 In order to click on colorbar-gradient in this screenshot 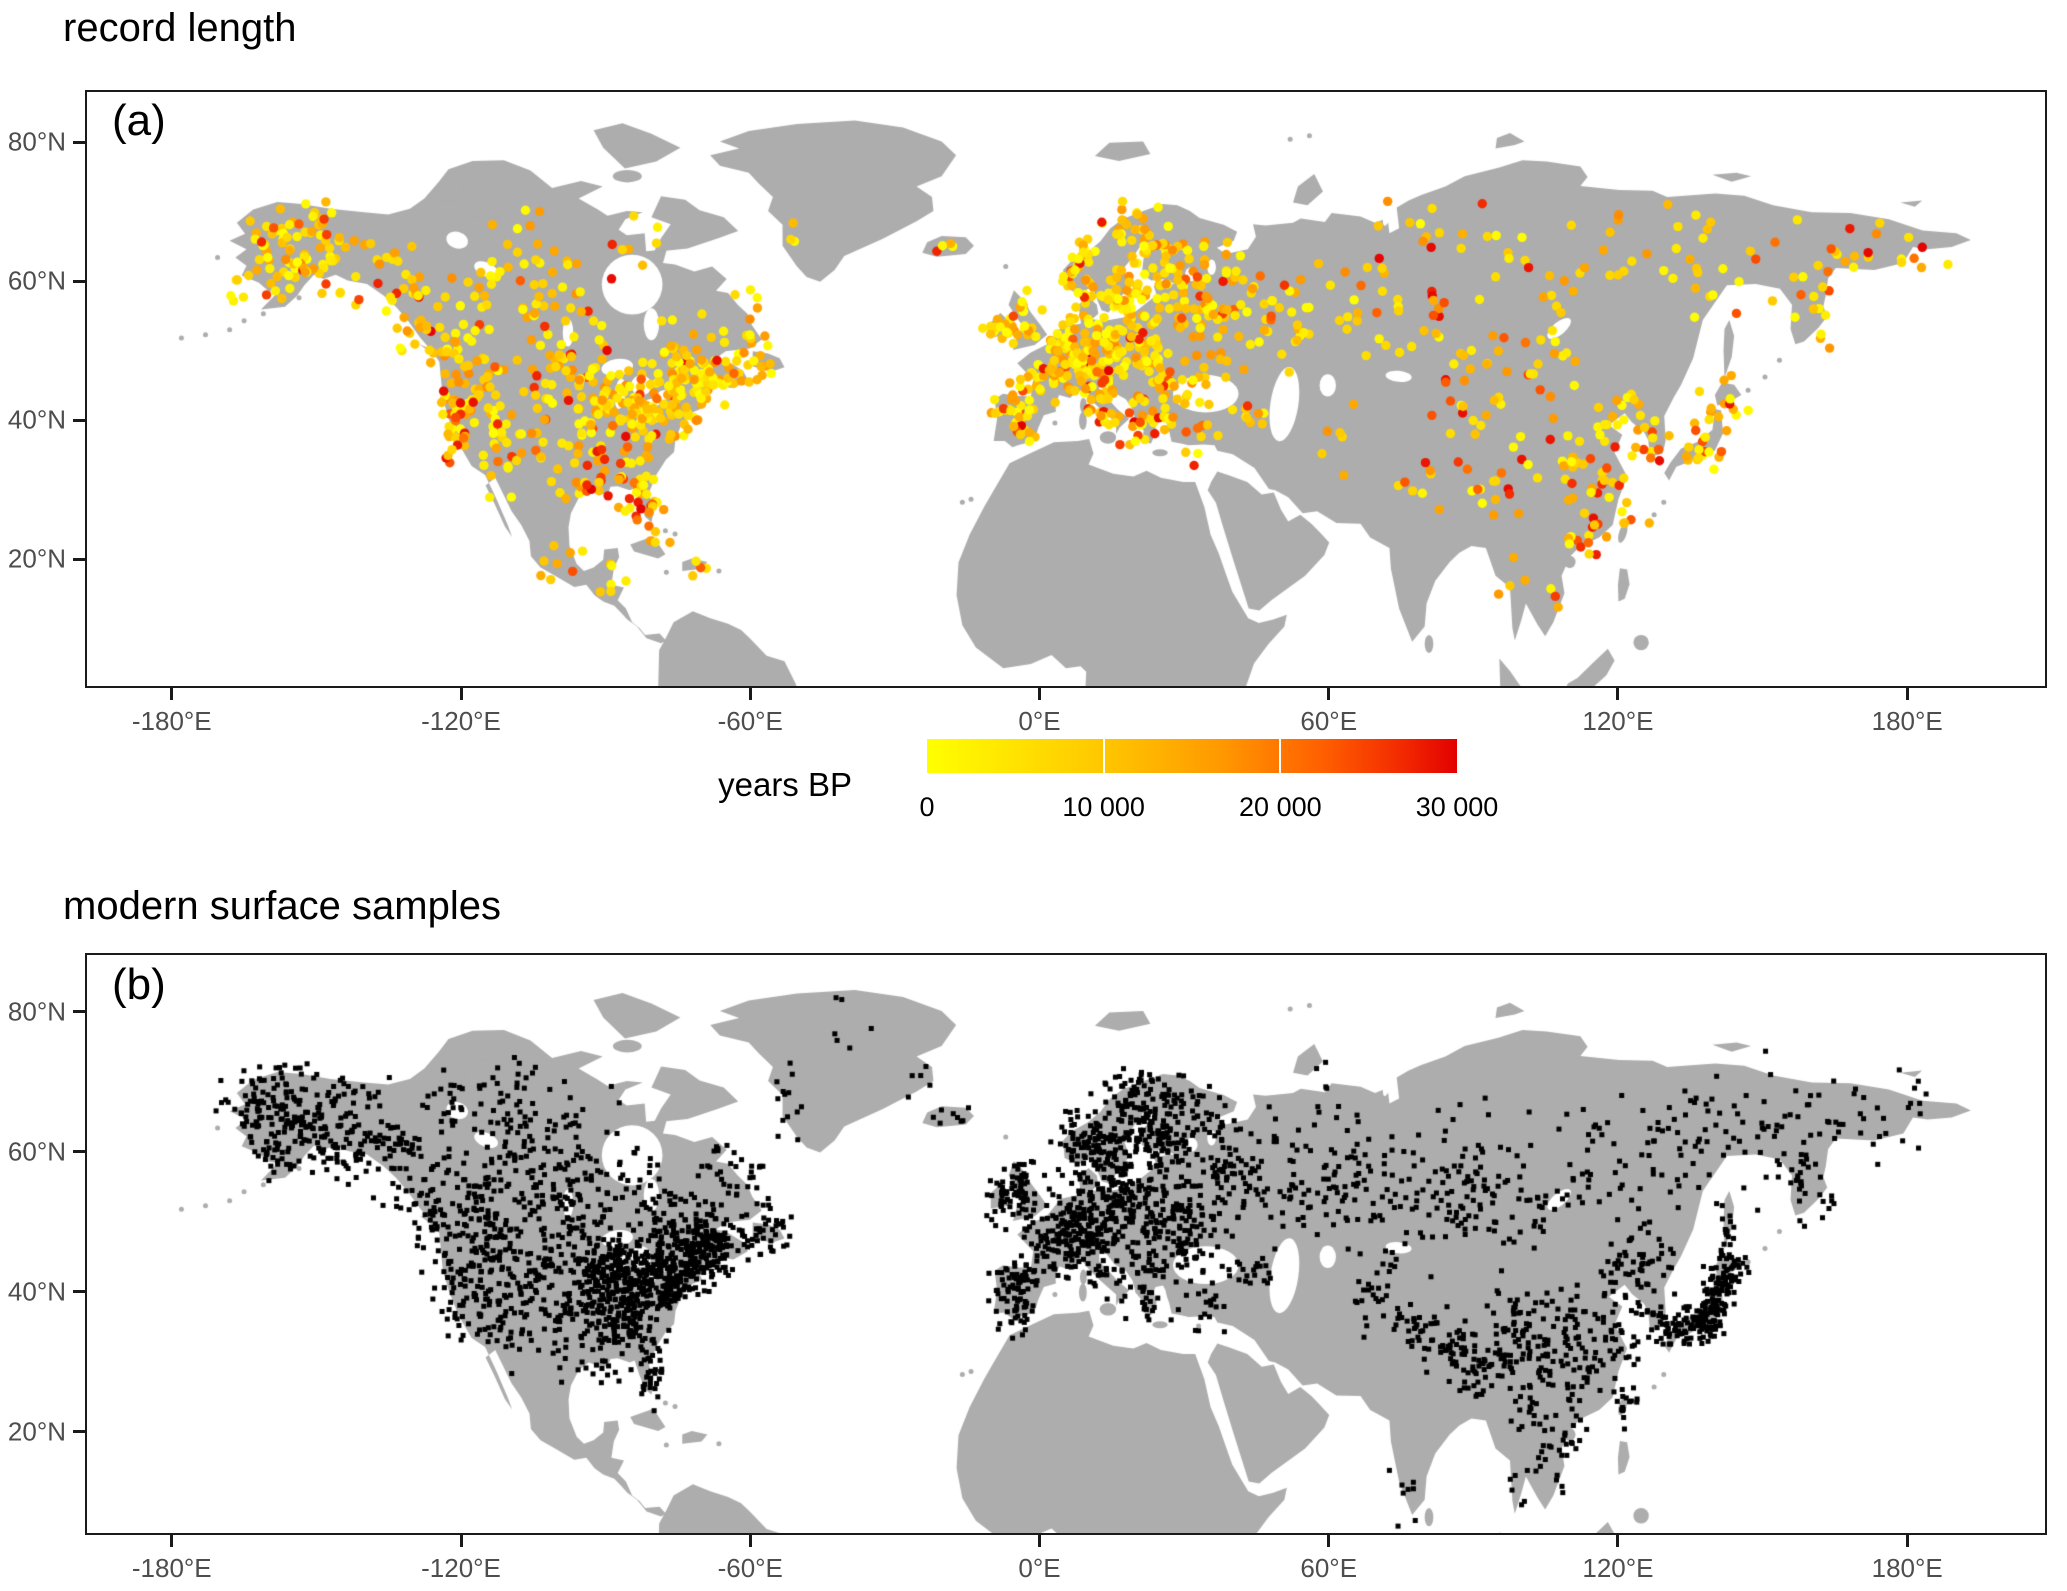, I will do `click(1192, 756)`.